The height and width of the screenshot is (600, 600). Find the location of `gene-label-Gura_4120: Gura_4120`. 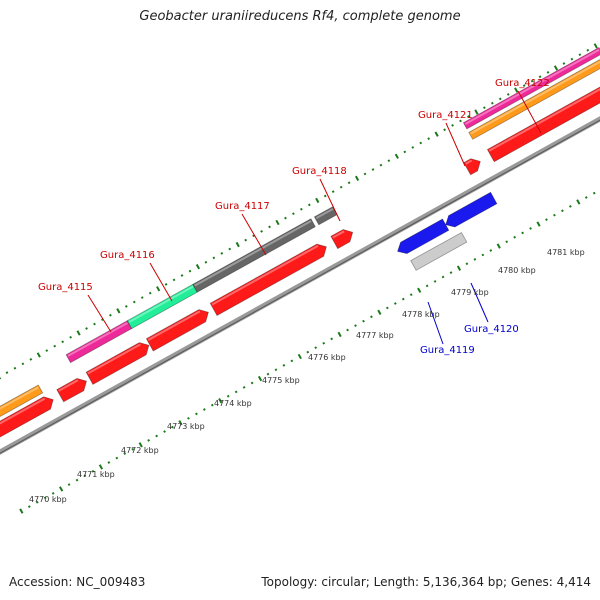

gene-label-Gura_4120: Gura_4120 is located at coordinates (491, 329).